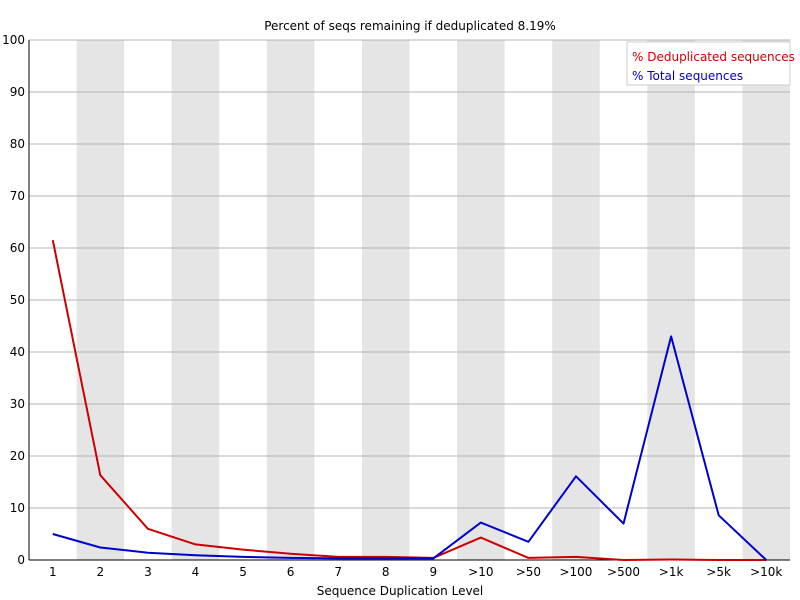 The image size is (800, 600). Describe the element at coordinates (415, 572) in the screenshot. I see `x-tick-labels: 1 2 3 4 5 6 7 8 9 >10 >50 >100 >500 >1k >5k >10k` at that location.